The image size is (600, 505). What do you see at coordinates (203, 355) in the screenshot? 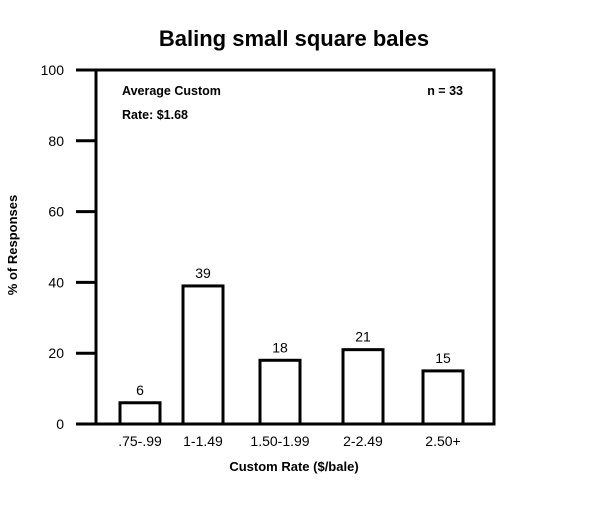
I see `bar-1-1.49` at bounding box center [203, 355].